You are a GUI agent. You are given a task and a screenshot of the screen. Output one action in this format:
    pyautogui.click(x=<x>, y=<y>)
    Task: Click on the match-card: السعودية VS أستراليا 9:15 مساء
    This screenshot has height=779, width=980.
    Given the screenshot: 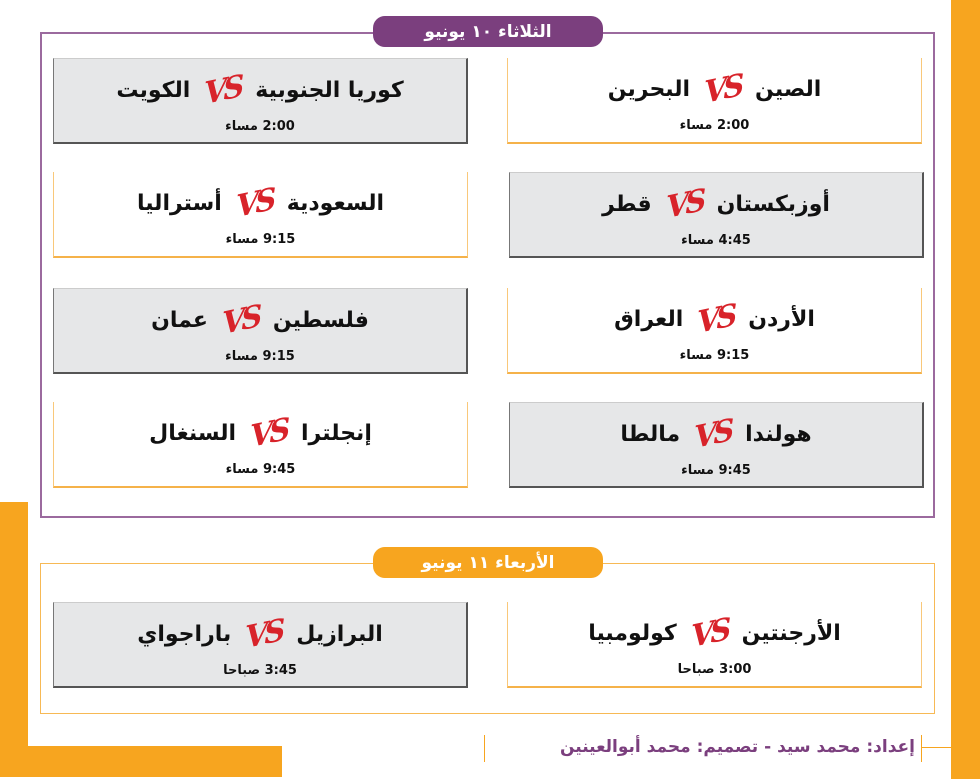 What is the action you would take?
    pyautogui.click(x=260, y=215)
    